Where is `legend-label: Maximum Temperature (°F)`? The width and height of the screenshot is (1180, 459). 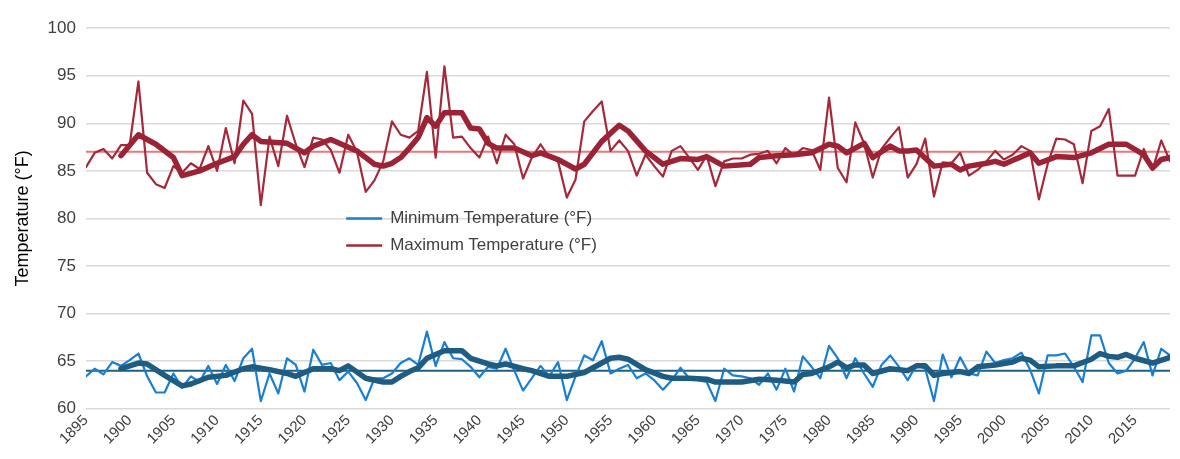 legend-label: Maximum Temperature (°F) is located at coordinates (493, 245).